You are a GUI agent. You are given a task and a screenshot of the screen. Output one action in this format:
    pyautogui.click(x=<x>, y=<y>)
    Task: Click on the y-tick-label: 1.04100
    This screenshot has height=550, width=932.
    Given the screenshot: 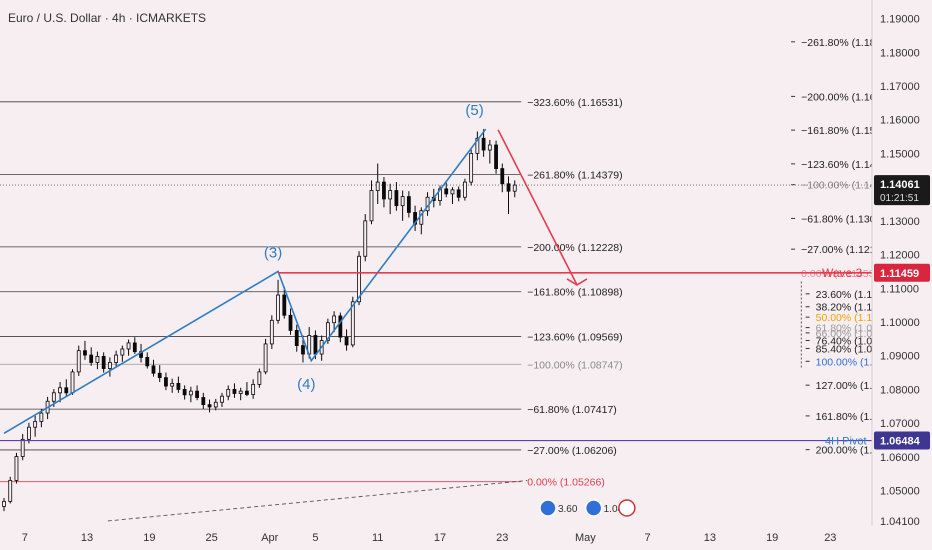 What is the action you would take?
    pyautogui.click(x=900, y=522)
    